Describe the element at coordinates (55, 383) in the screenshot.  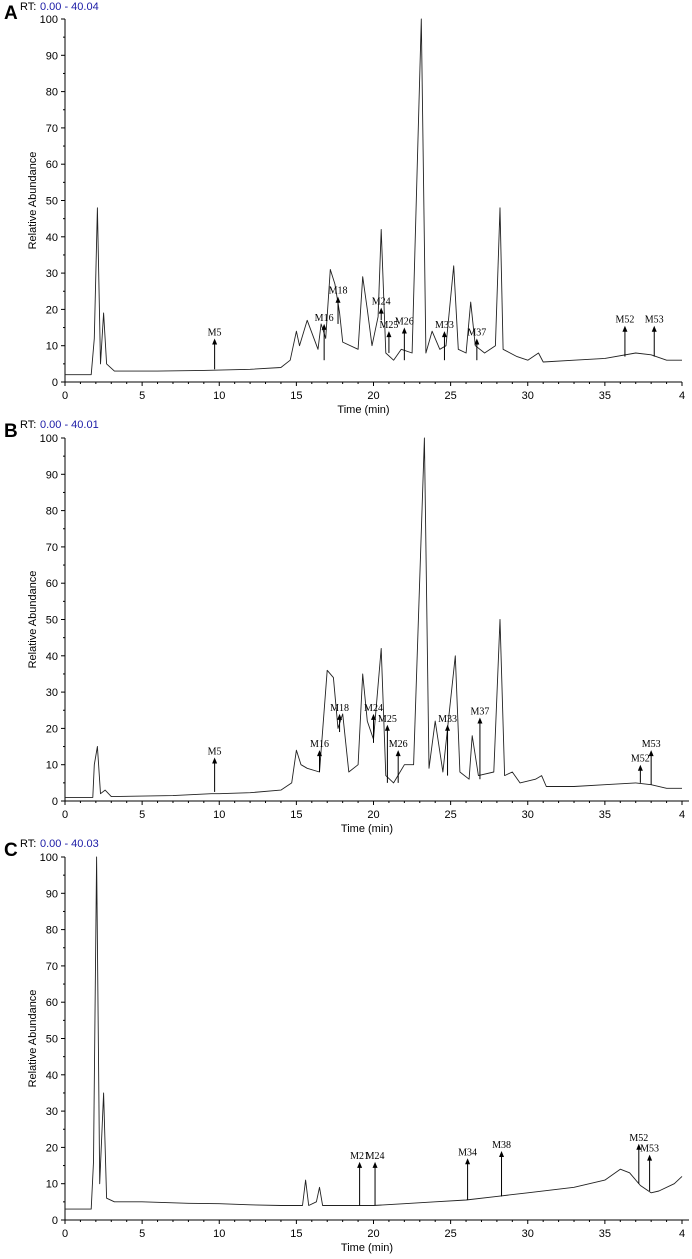
I see `y-tick-label: 0` at that location.